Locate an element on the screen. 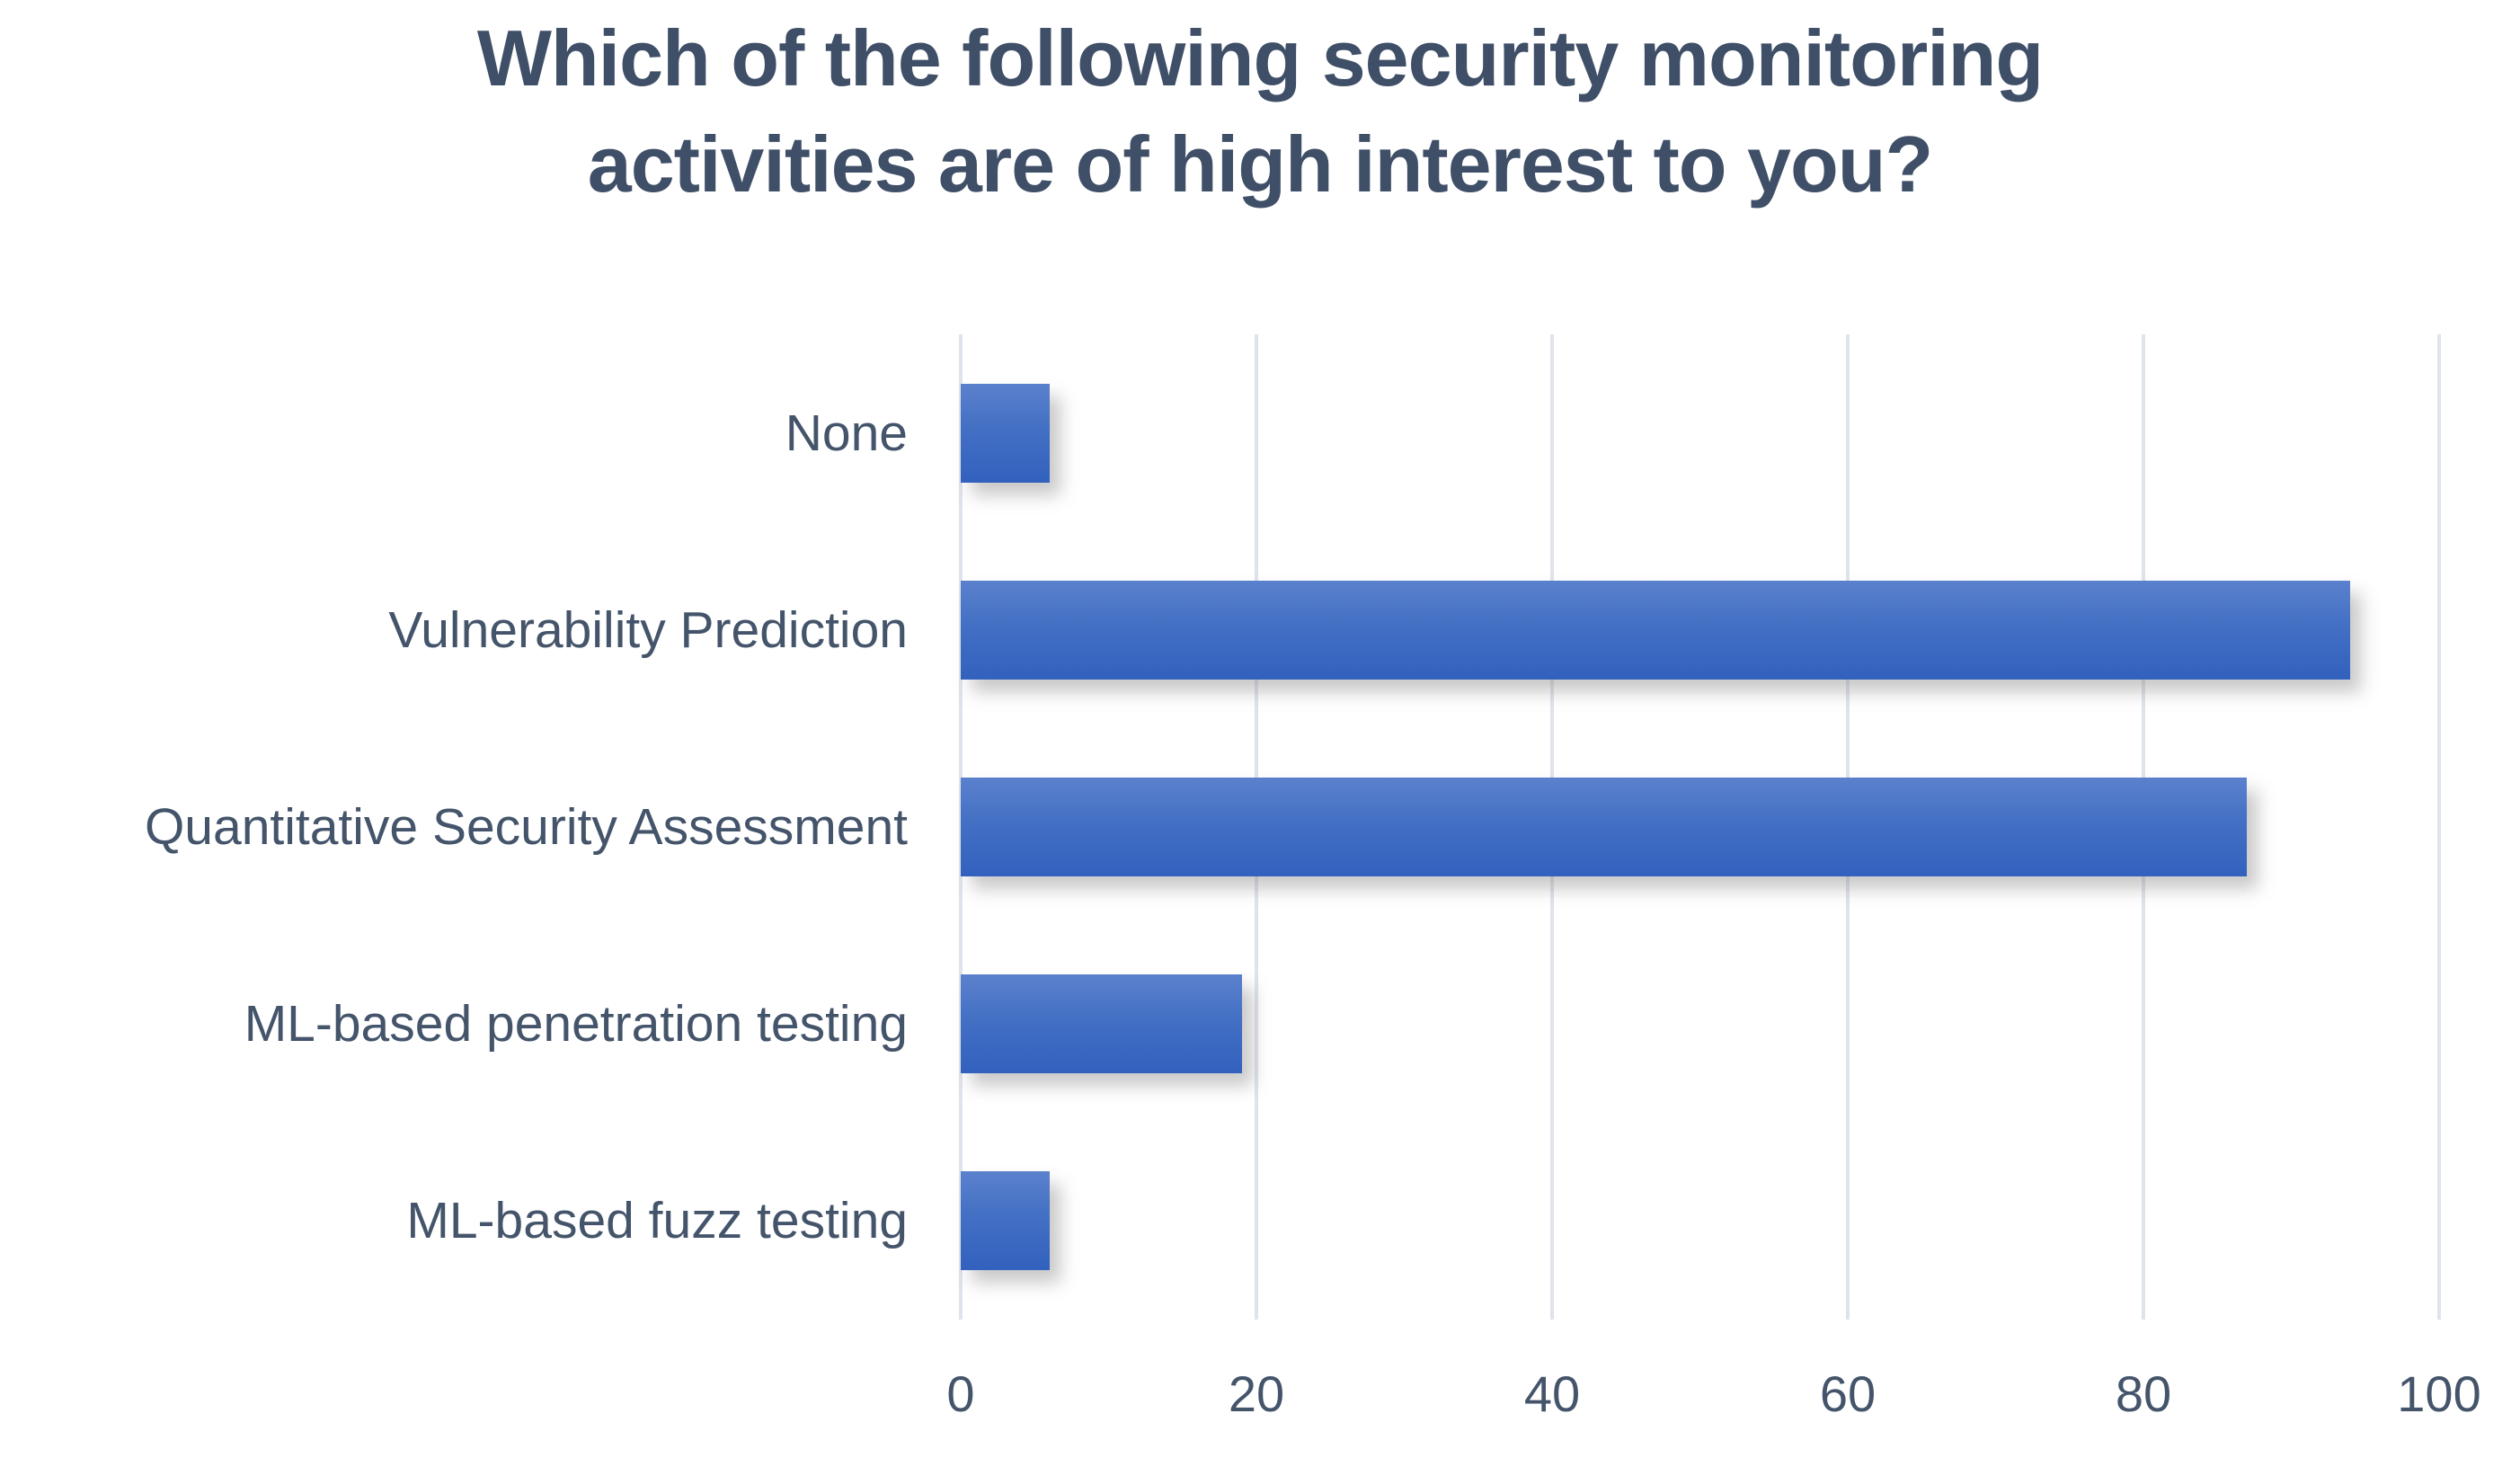  x-tick-label: 100 is located at coordinates (2439, 1393).